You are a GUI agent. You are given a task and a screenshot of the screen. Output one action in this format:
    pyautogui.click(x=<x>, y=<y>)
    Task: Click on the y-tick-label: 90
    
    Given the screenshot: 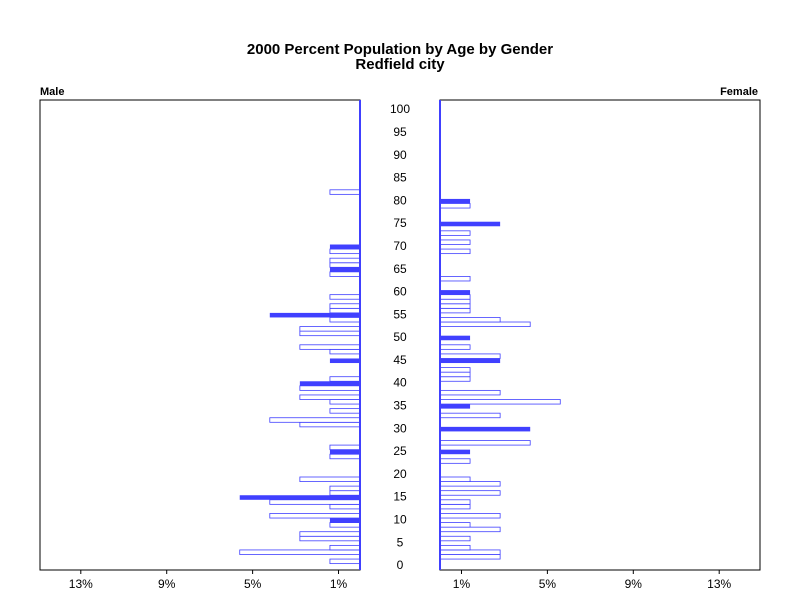 What is the action you would take?
    pyautogui.click(x=400, y=155)
    